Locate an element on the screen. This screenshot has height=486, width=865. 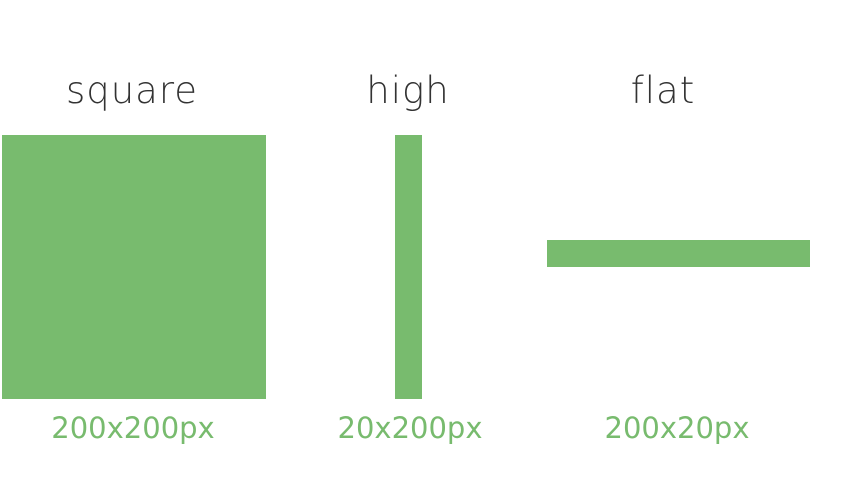
high-dimensions-label: 20x200px is located at coordinates (410, 428).